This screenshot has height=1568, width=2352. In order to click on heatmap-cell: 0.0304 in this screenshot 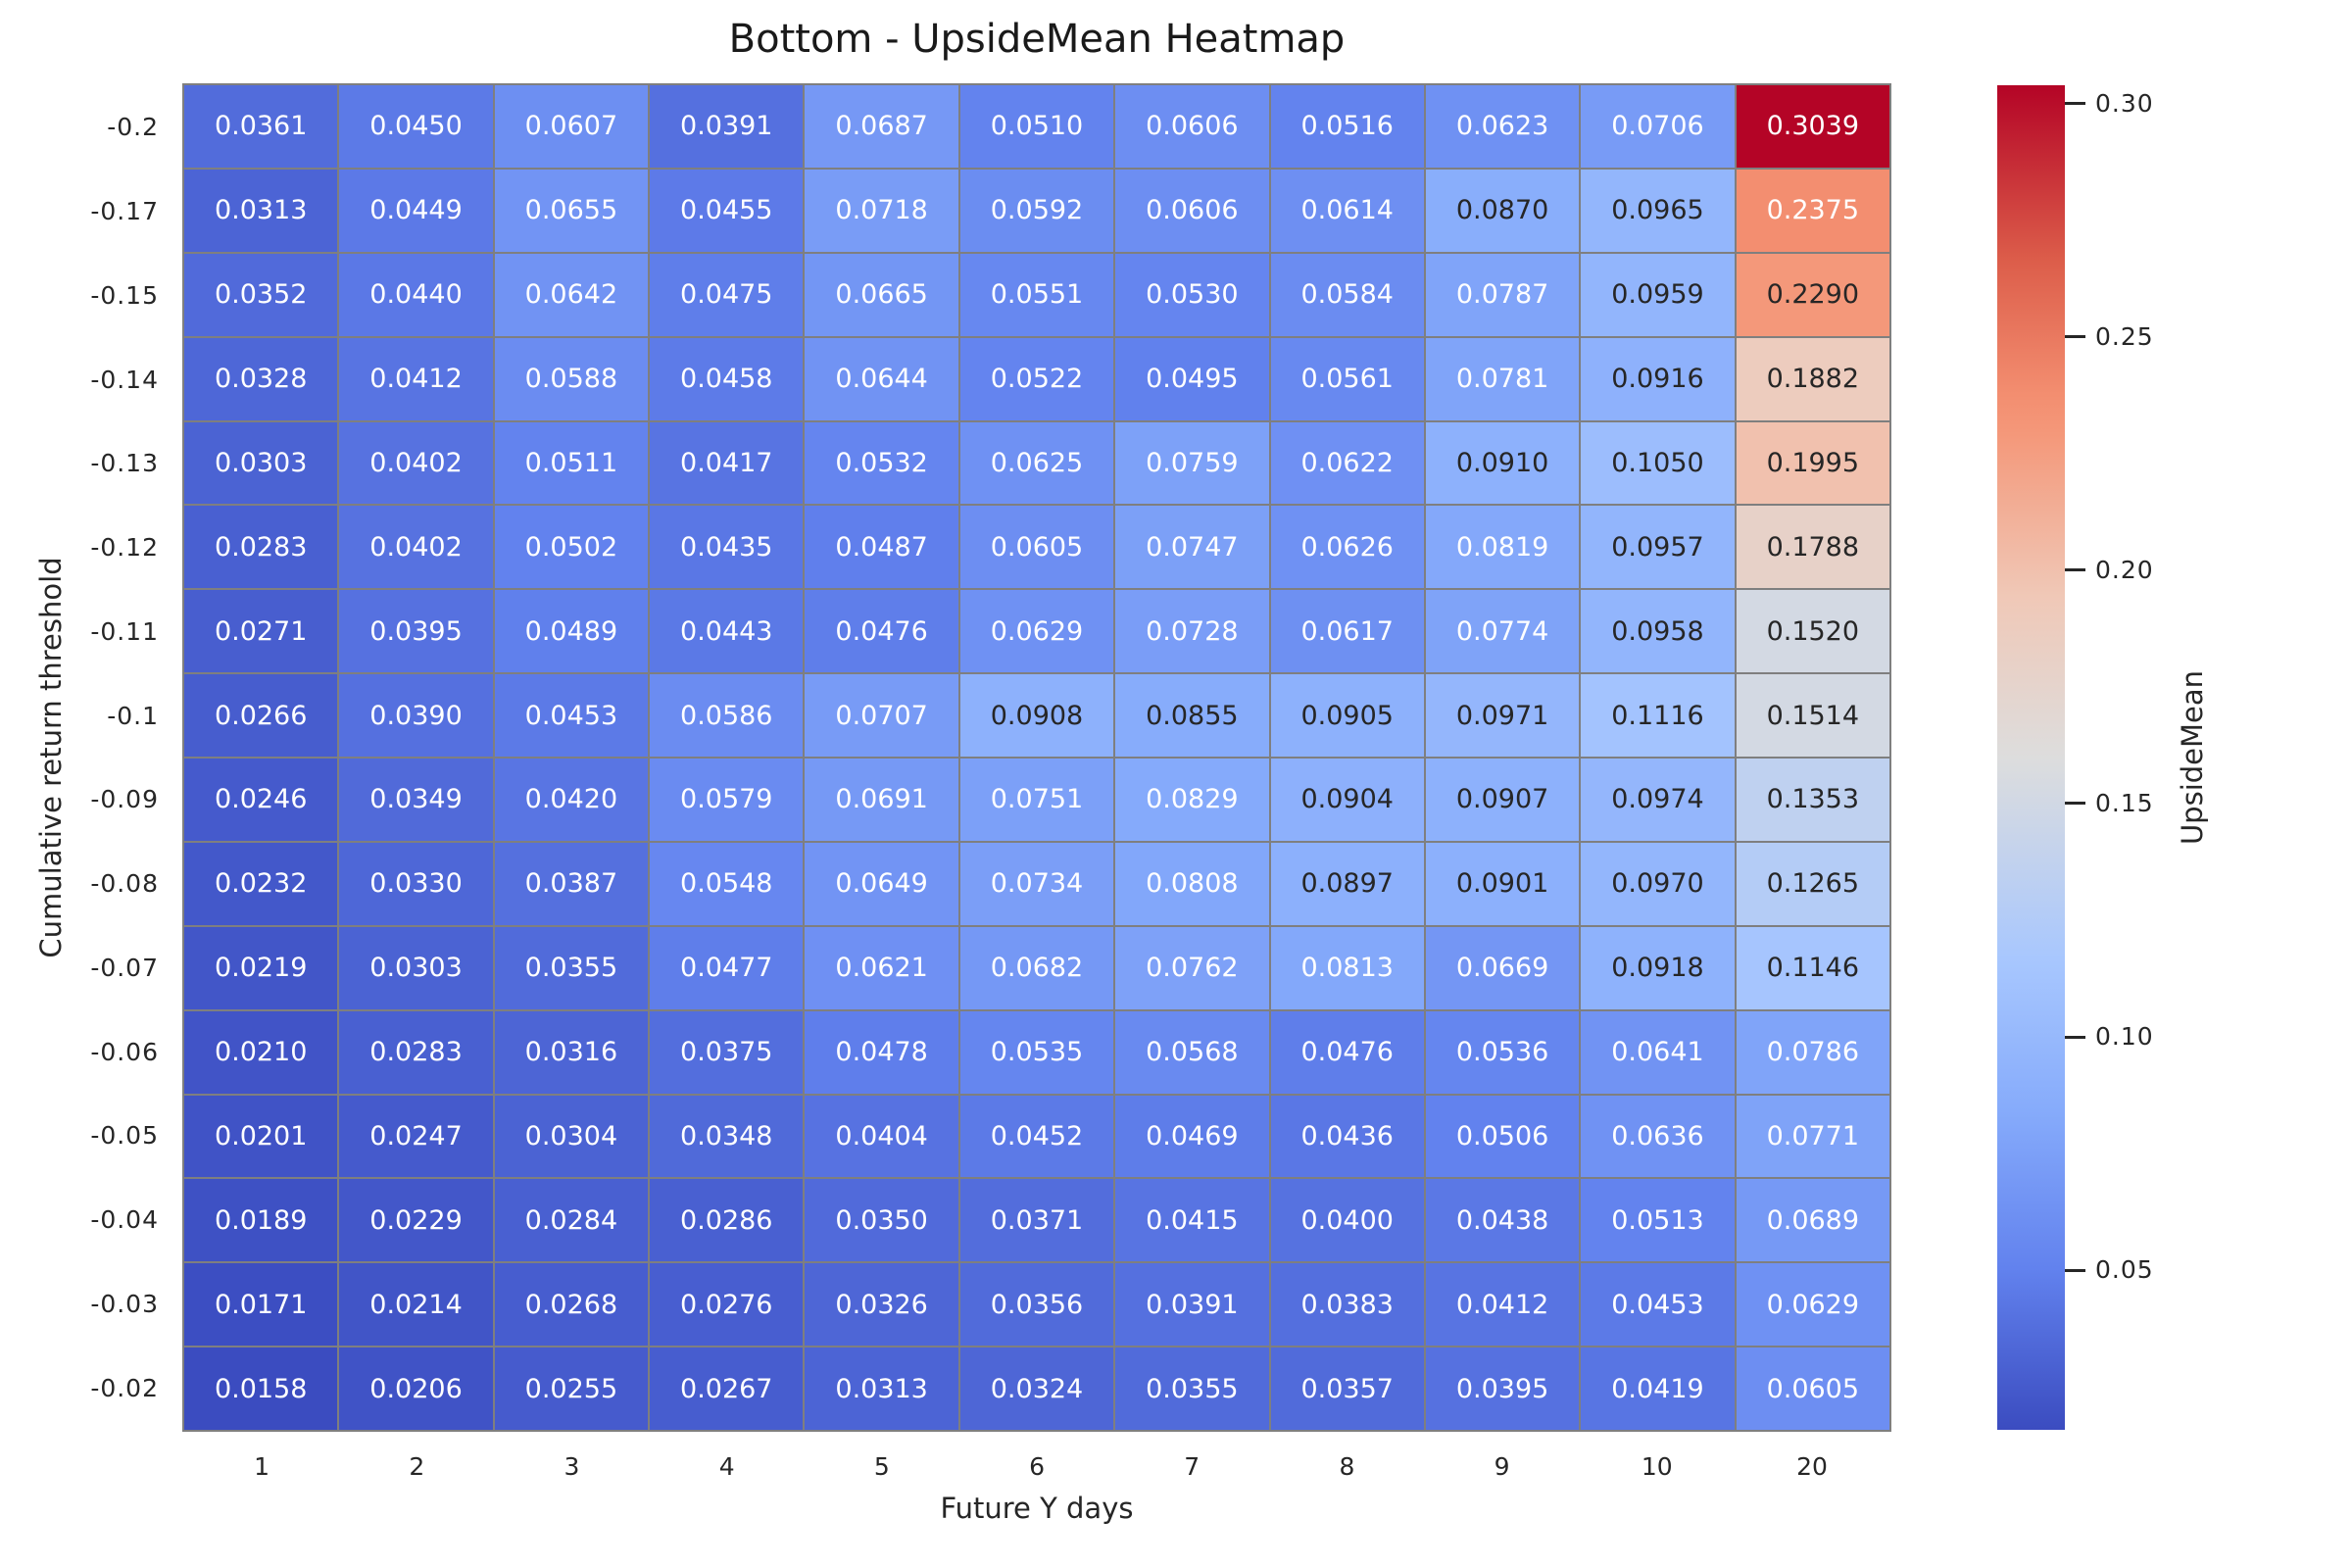, I will do `click(571, 1136)`.